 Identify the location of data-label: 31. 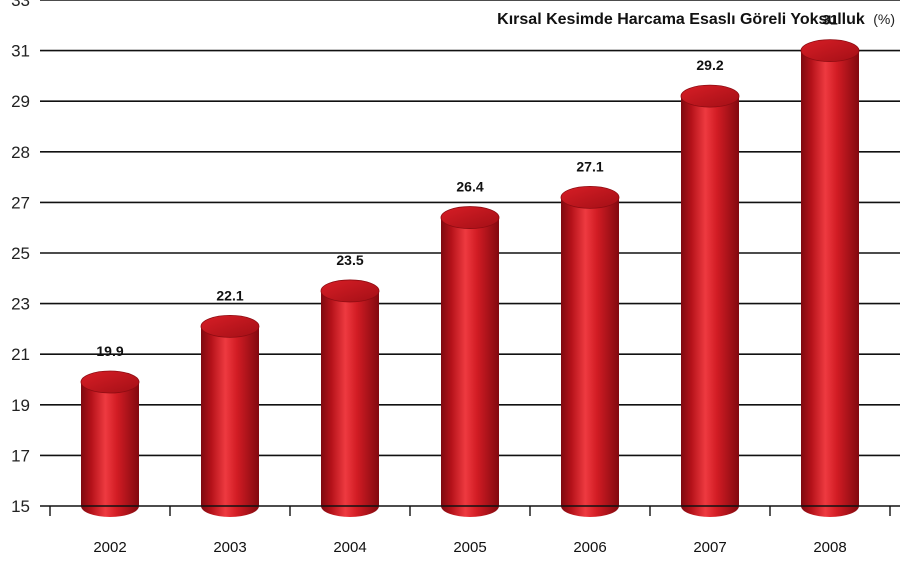
(830, 20).